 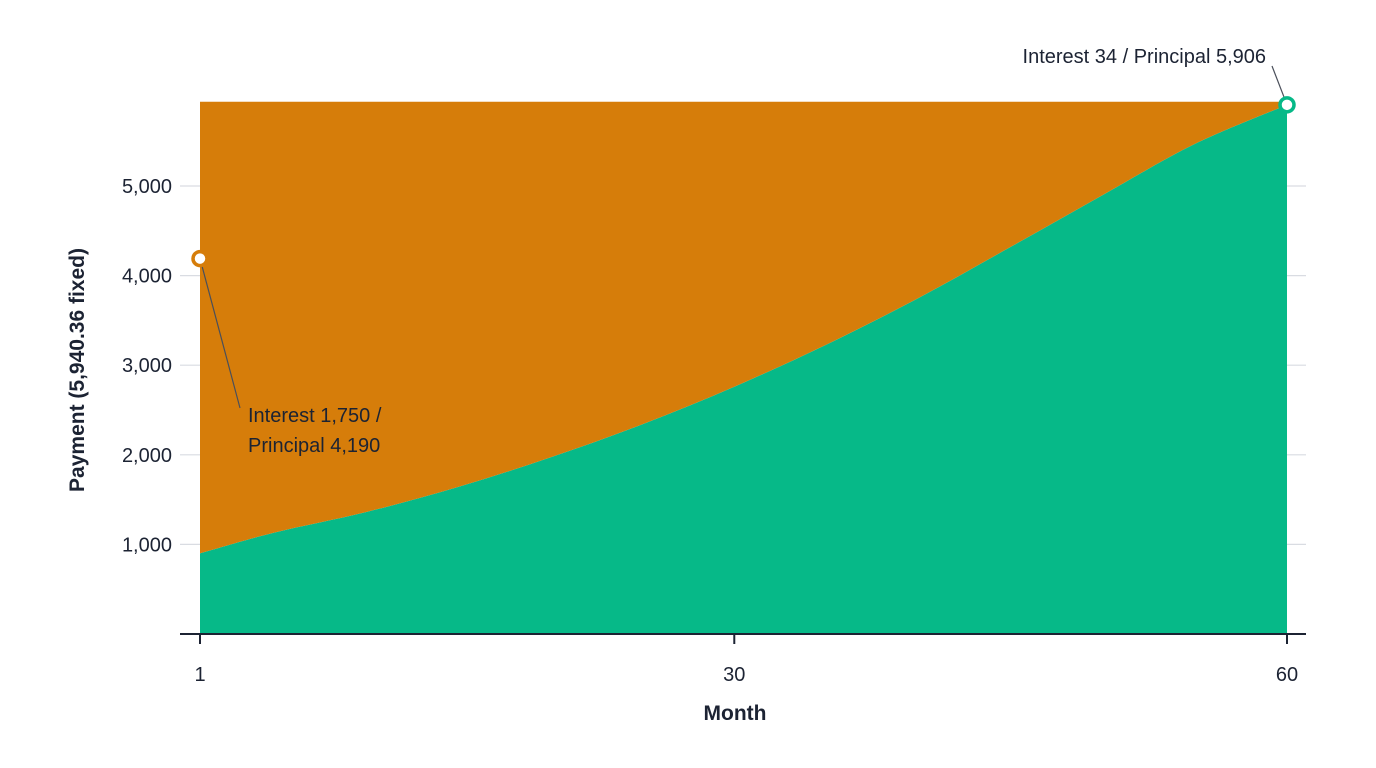 What do you see at coordinates (147, 545) in the screenshot?
I see `y-tick-label: 1,000` at bounding box center [147, 545].